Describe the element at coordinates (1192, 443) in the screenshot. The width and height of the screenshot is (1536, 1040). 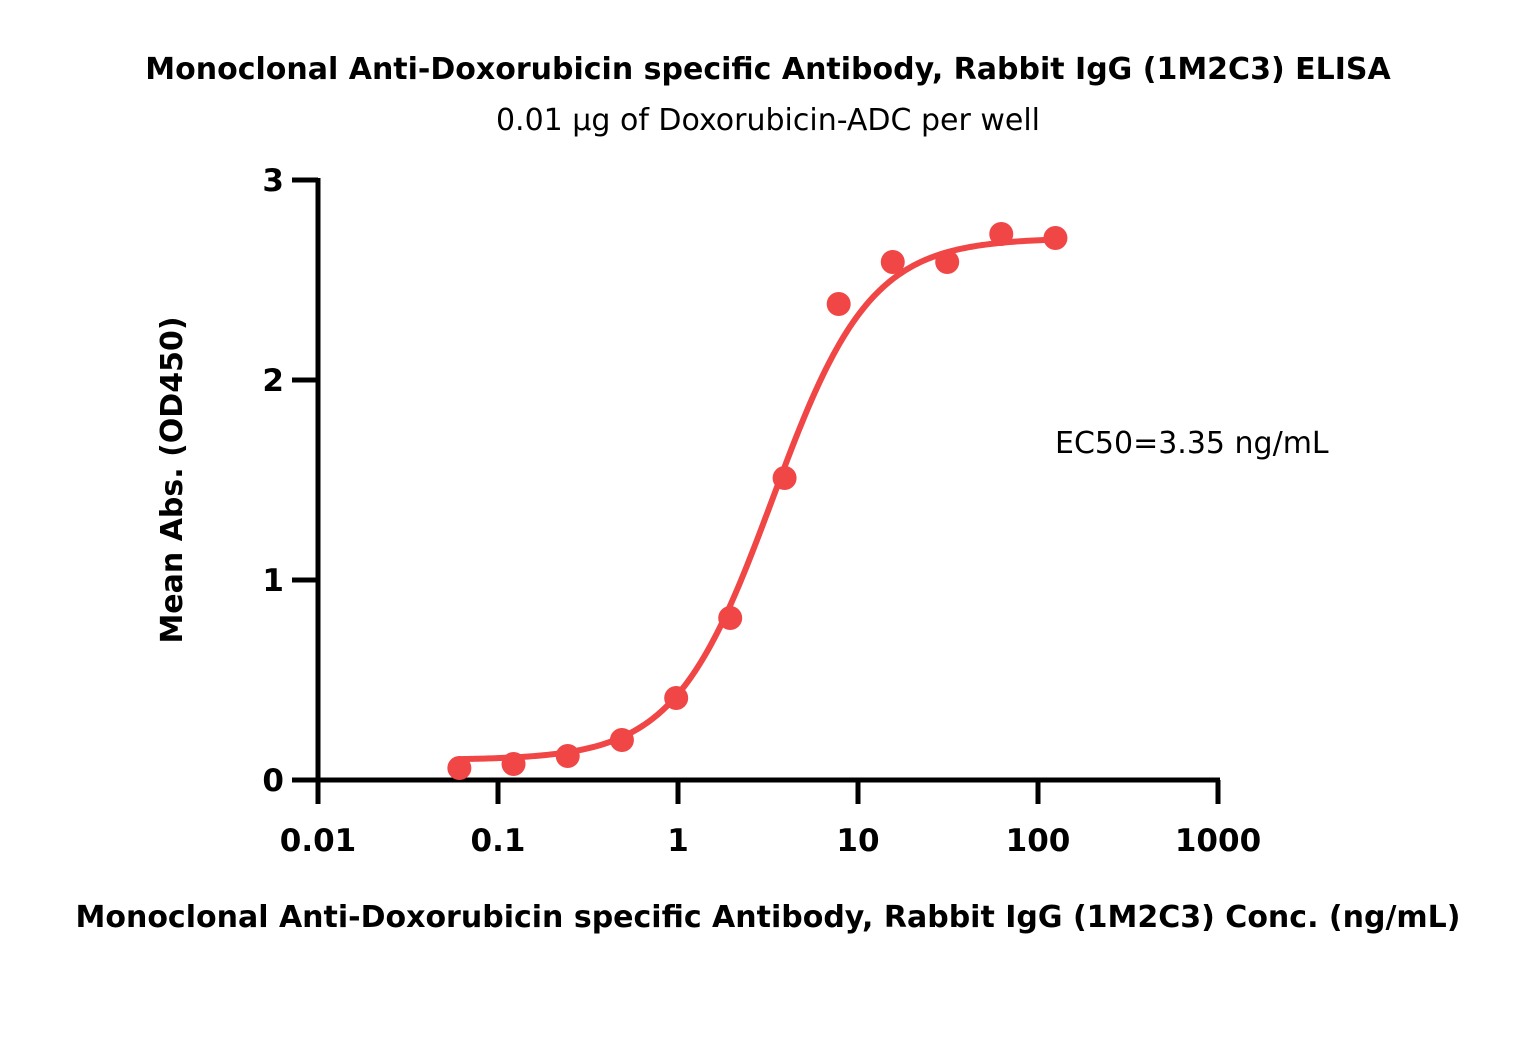
I see `ec50-annotation: EC50=3.35 ng/mL` at that location.